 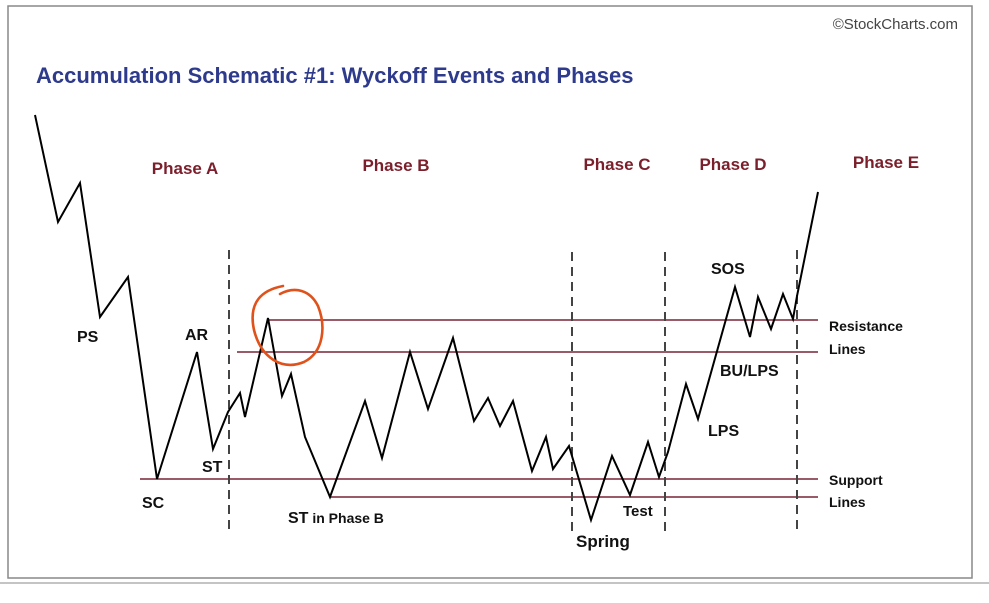 I want to click on event-st-phase-b-main: ST, so click(x=298, y=518).